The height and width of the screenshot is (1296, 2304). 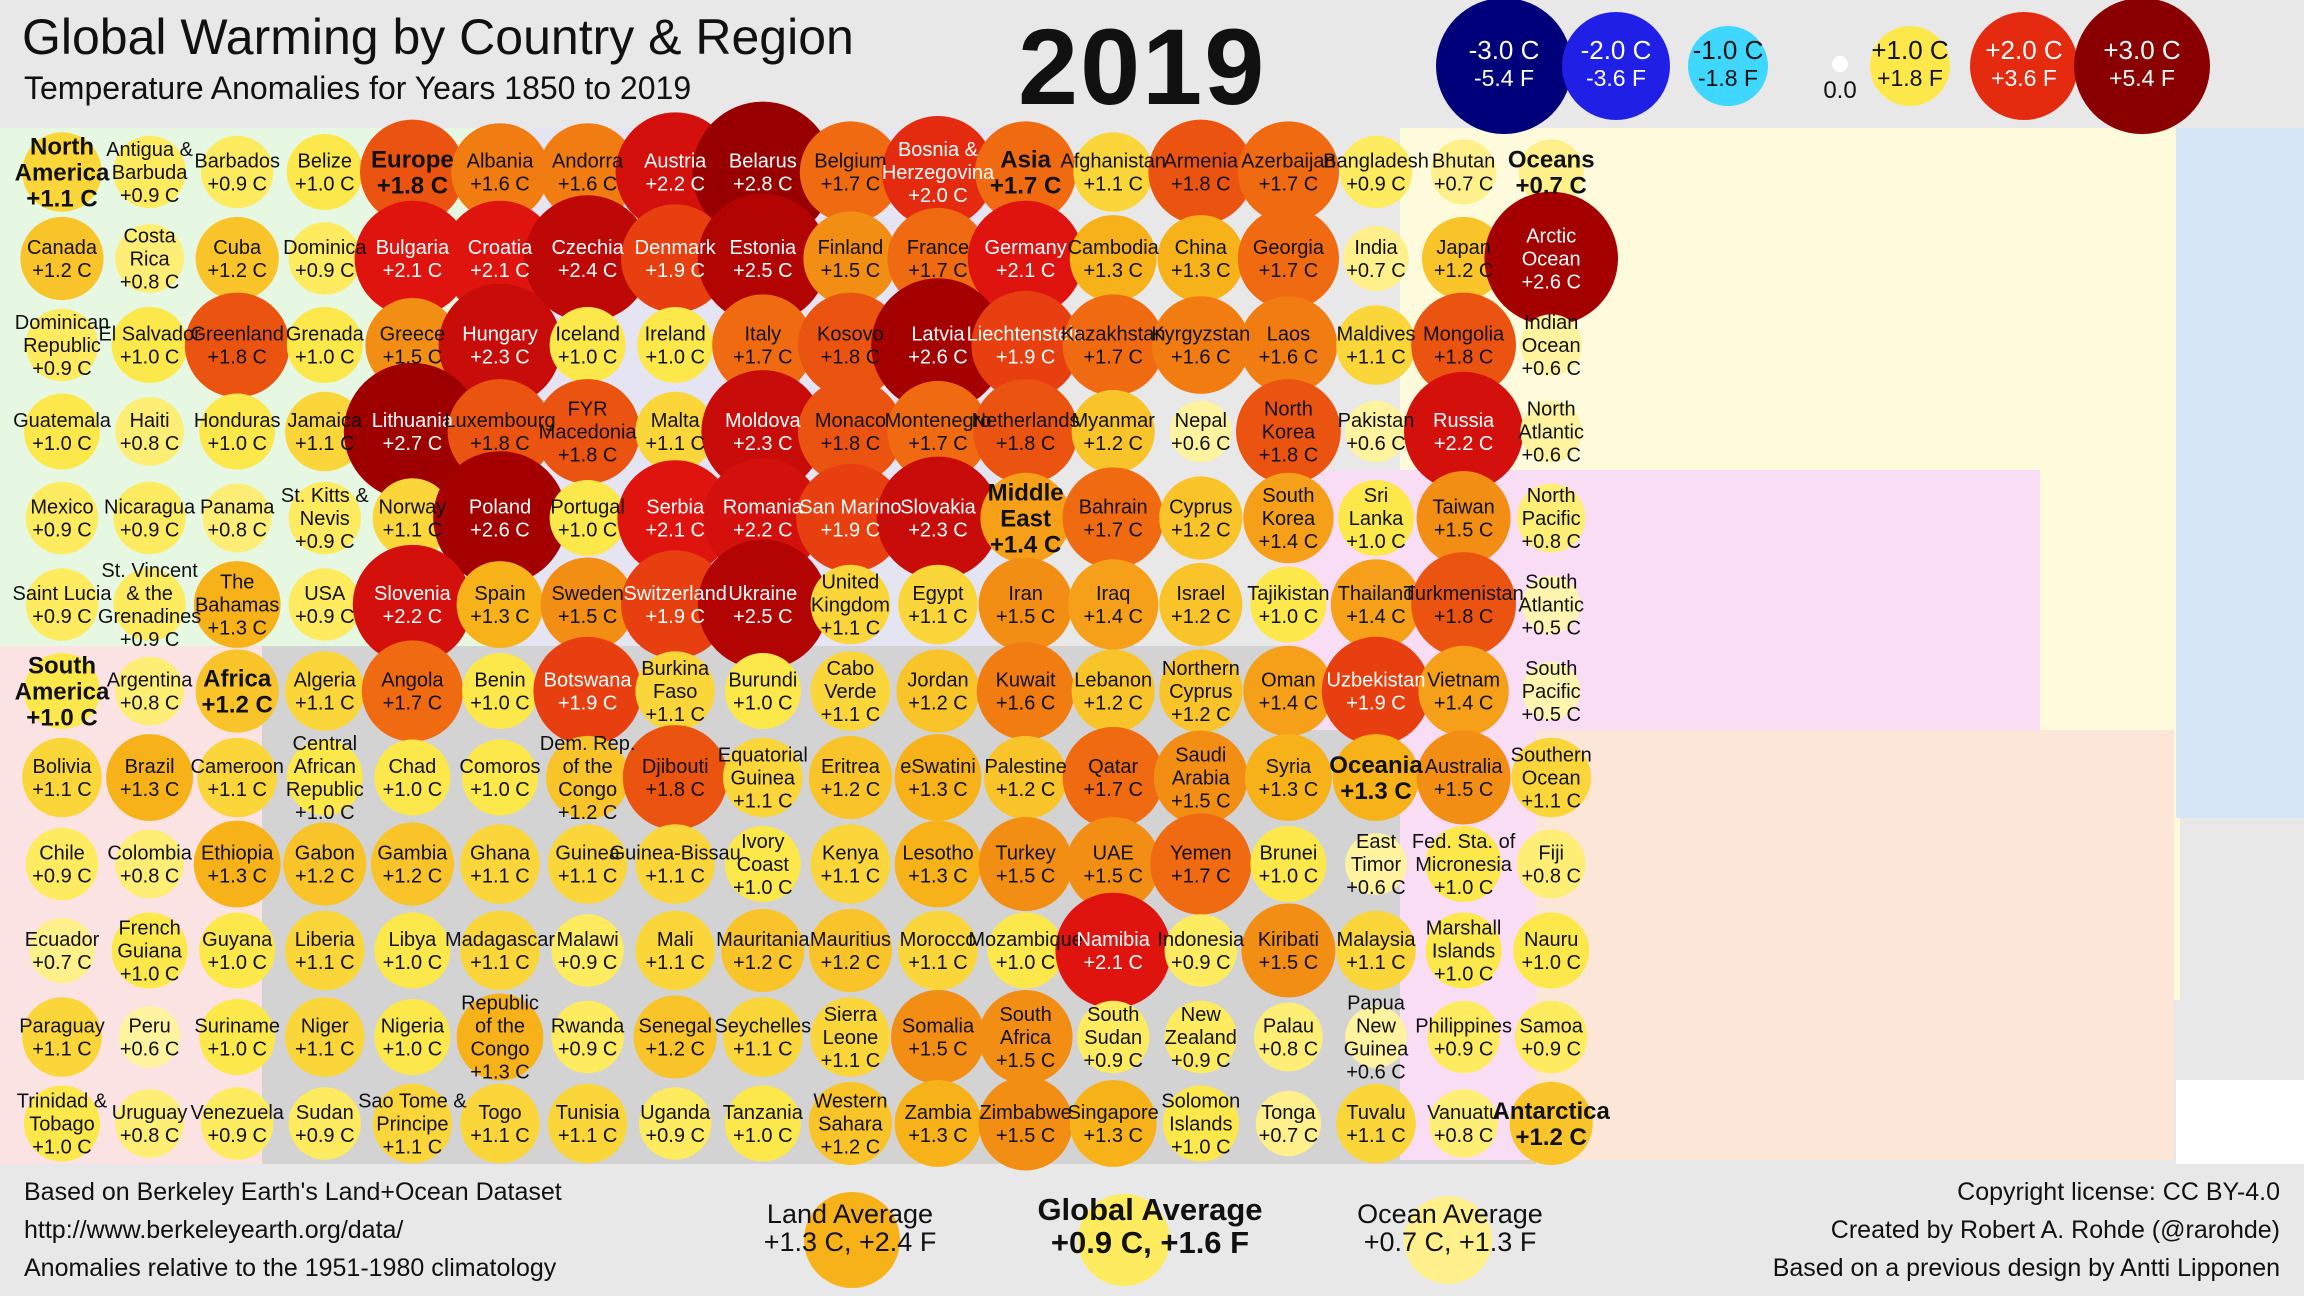 What do you see at coordinates (1376, 864) in the screenshot?
I see `bubble-east-timor` at bounding box center [1376, 864].